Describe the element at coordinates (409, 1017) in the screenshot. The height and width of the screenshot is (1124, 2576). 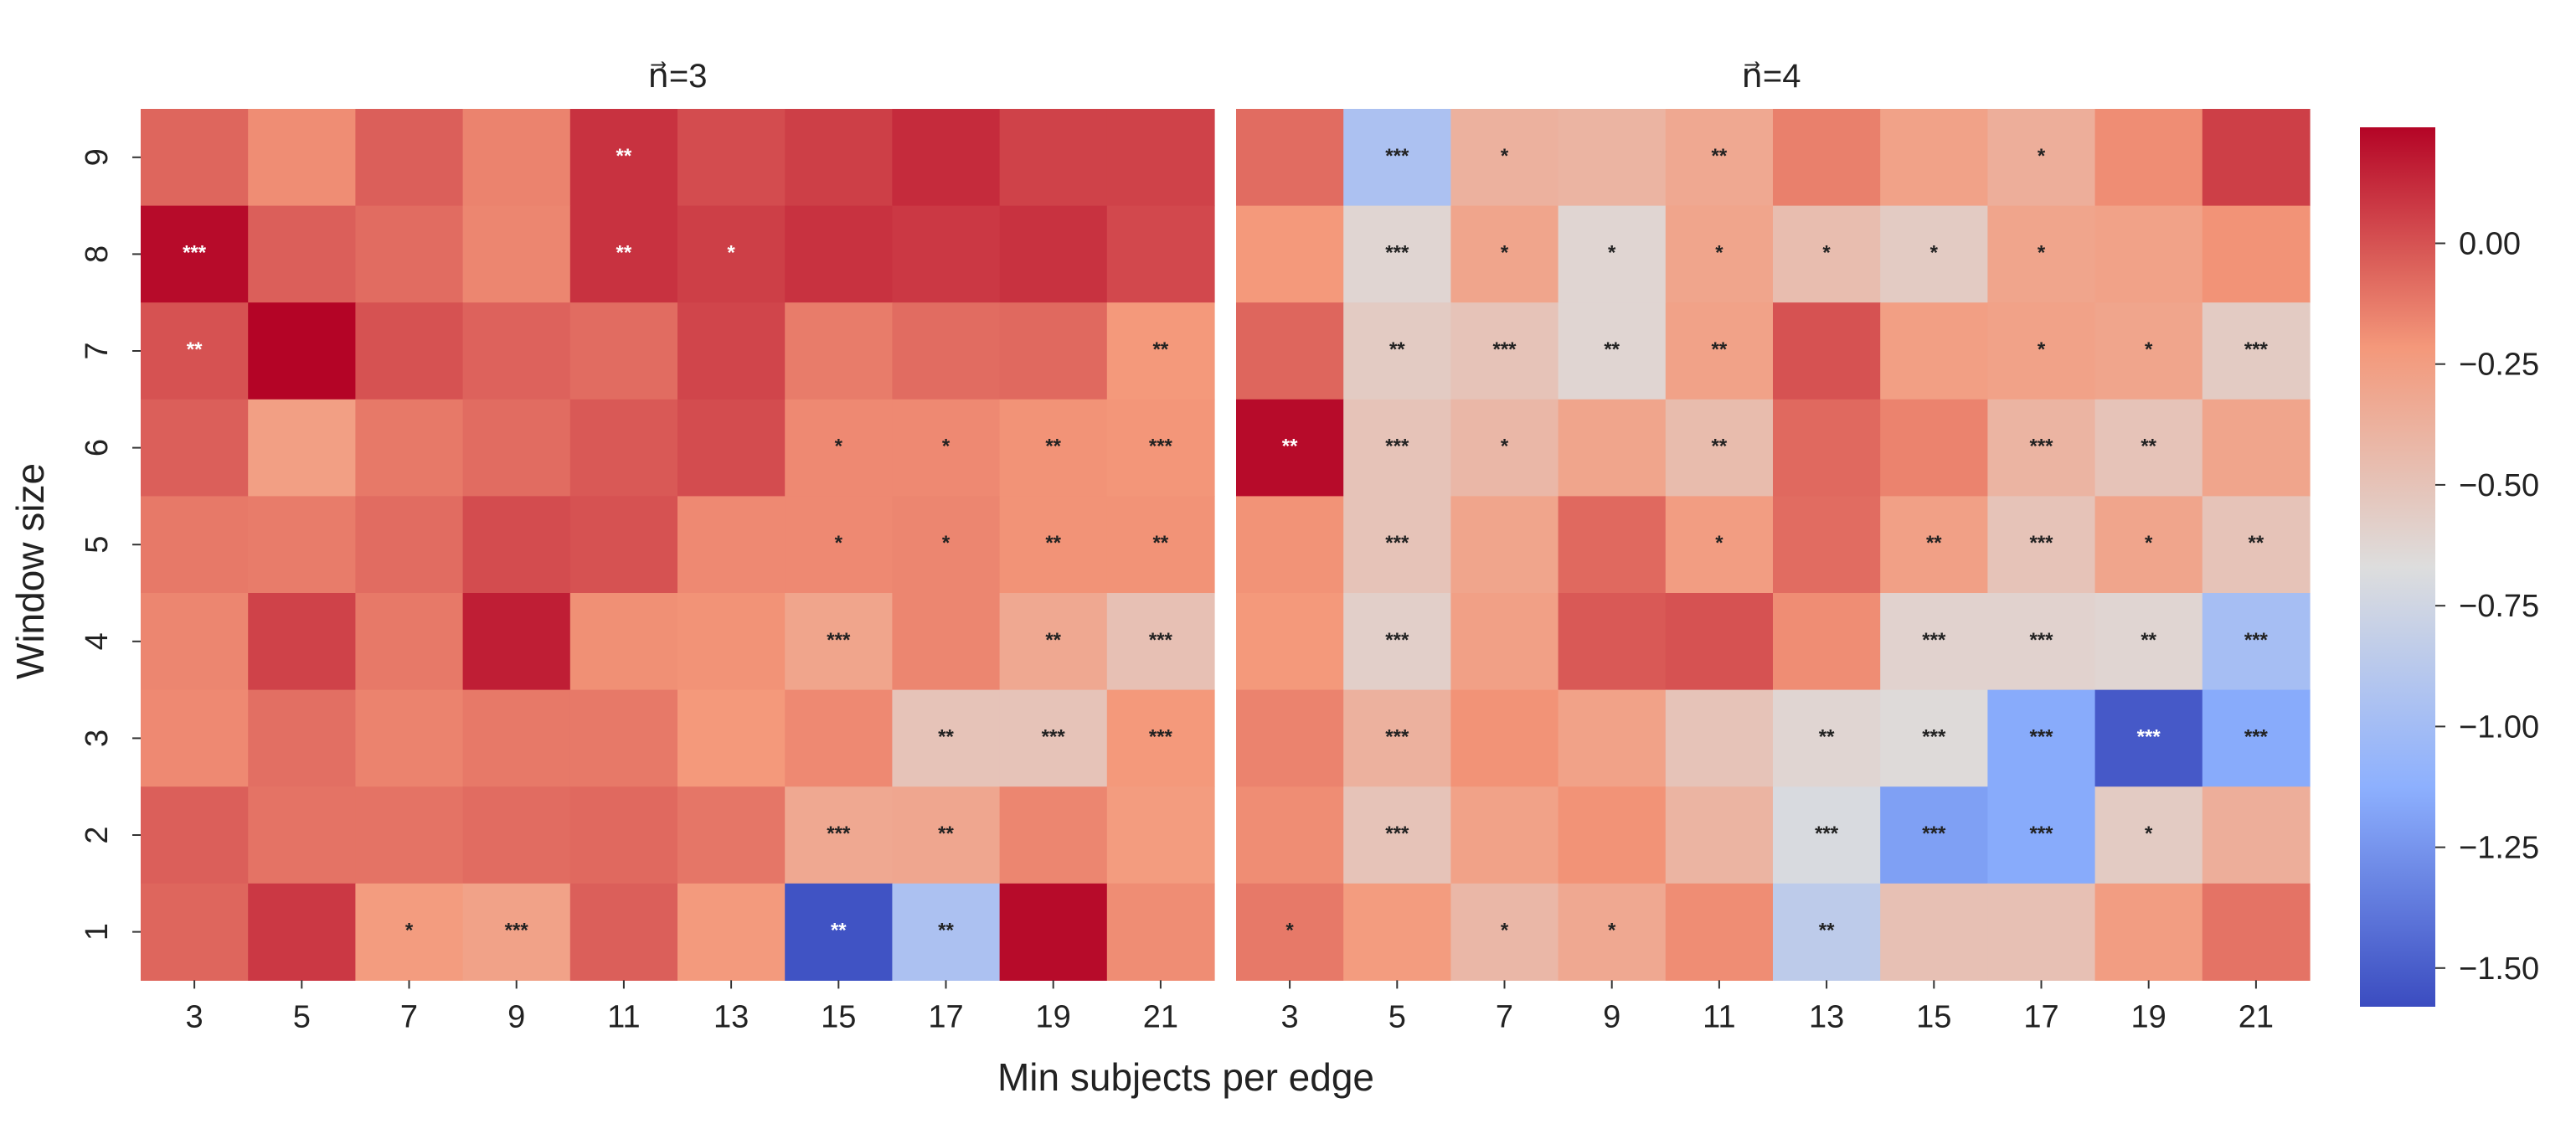
I see `x-tick-label: 7` at that location.